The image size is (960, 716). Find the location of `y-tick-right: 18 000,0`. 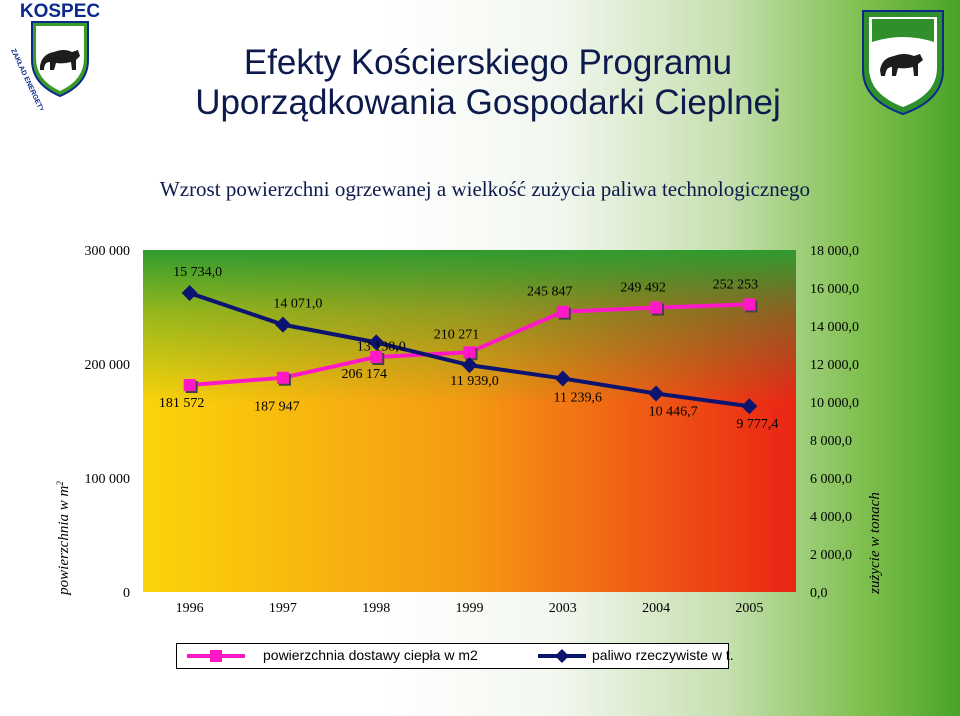

y-tick-right: 18 000,0 is located at coordinates (834, 251).